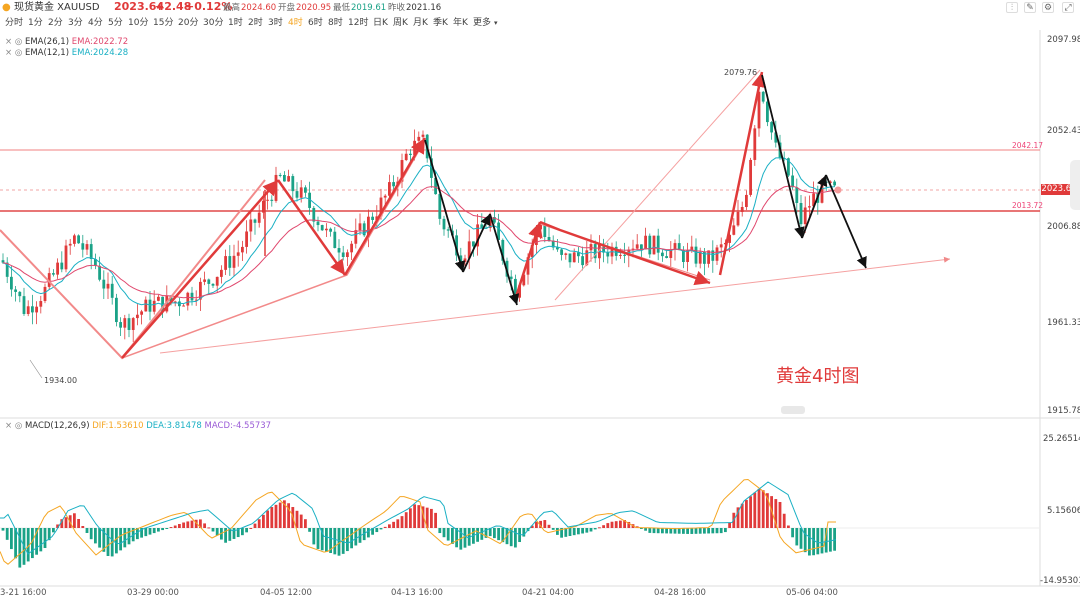  I want to click on timeframe-1: 1分, so click(35, 23).